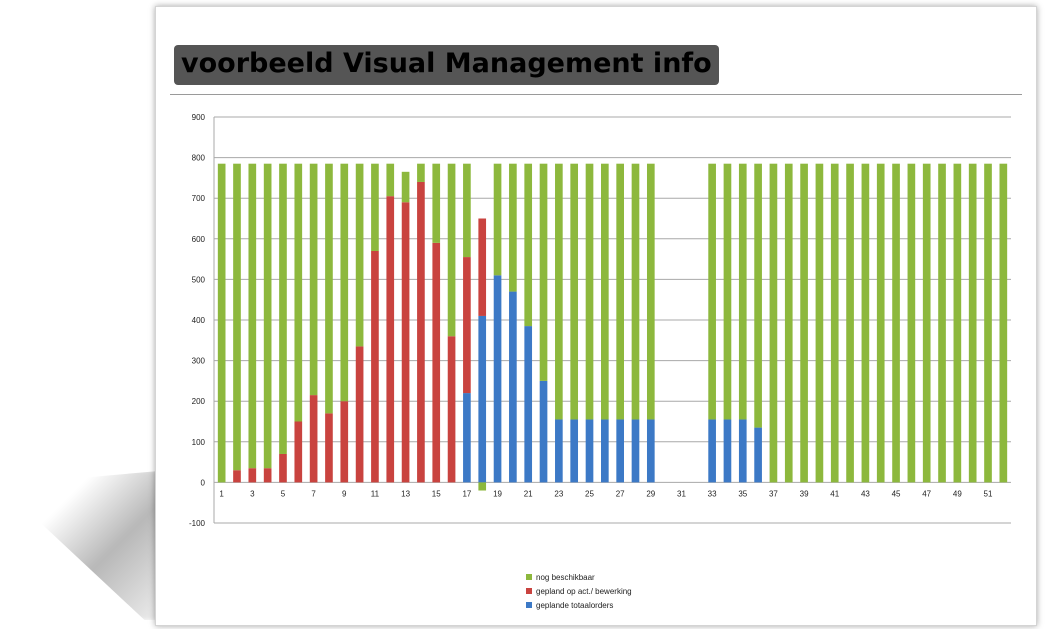  Describe the element at coordinates (584, 591) in the screenshot. I see `legend-label: gepland op act./ bewerking` at that location.